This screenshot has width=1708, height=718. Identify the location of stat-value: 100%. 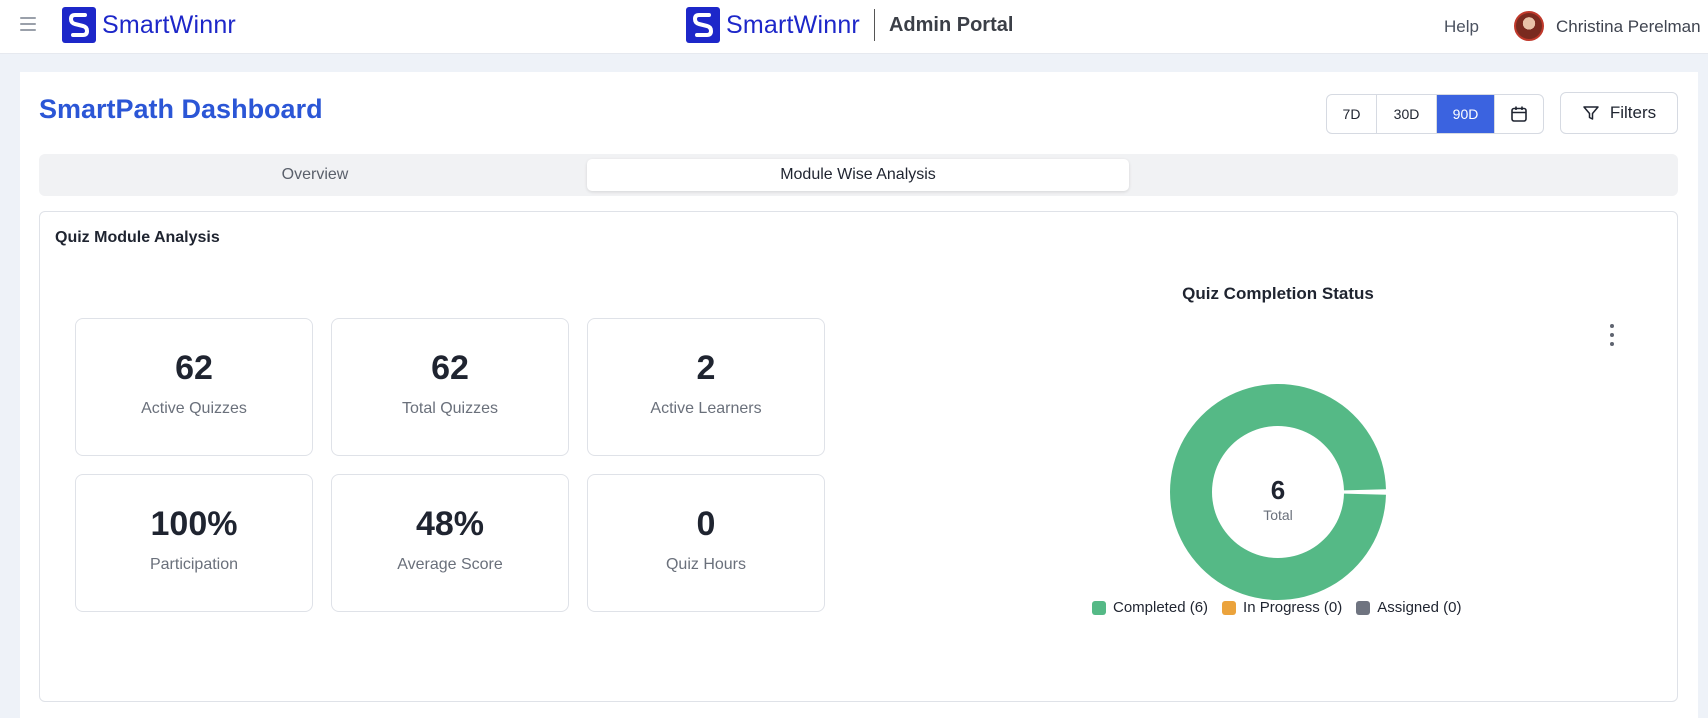
(194, 524).